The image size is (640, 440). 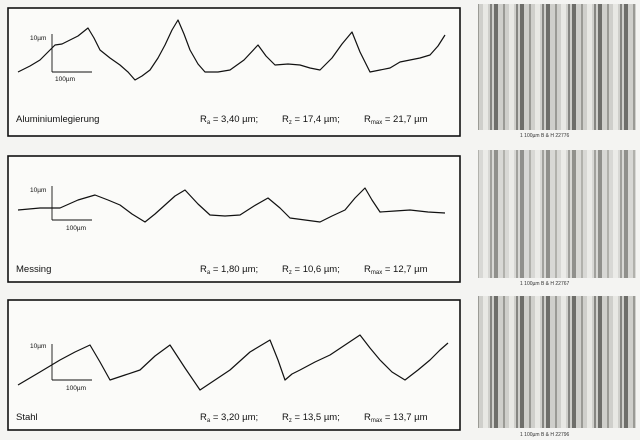 I want to click on parameter: Ra = 3,40 µm;, so click(x=229, y=120).